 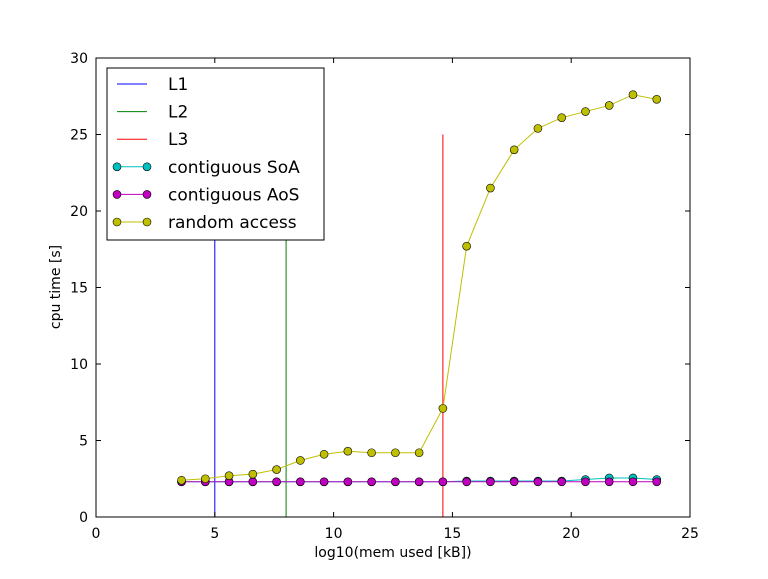 I want to click on legend-label: L3, so click(x=178, y=140).